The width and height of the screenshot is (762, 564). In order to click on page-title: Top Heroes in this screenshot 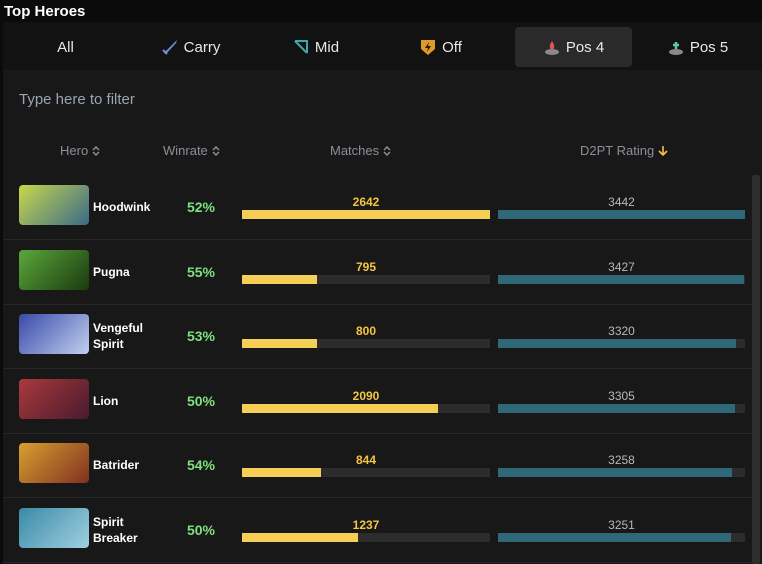, I will do `click(45, 11)`.